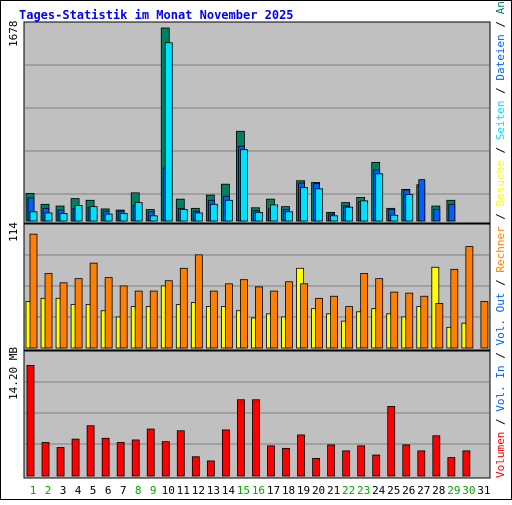 The image size is (512, 505). What do you see at coordinates (363, 490) in the screenshot?
I see `x-day-label: 23` at bounding box center [363, 490].